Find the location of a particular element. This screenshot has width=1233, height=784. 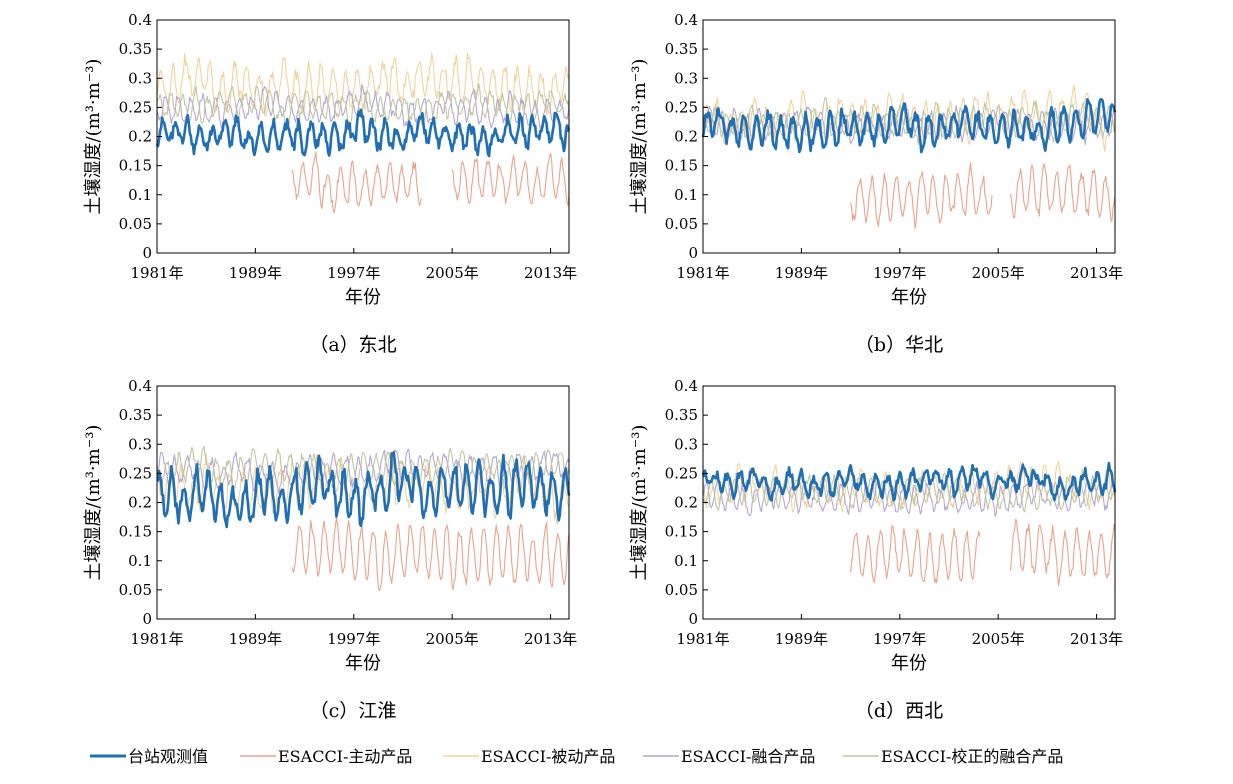

legend-item-5: ESACCI-校正的融合产品 is located at coordinates (953, 756).